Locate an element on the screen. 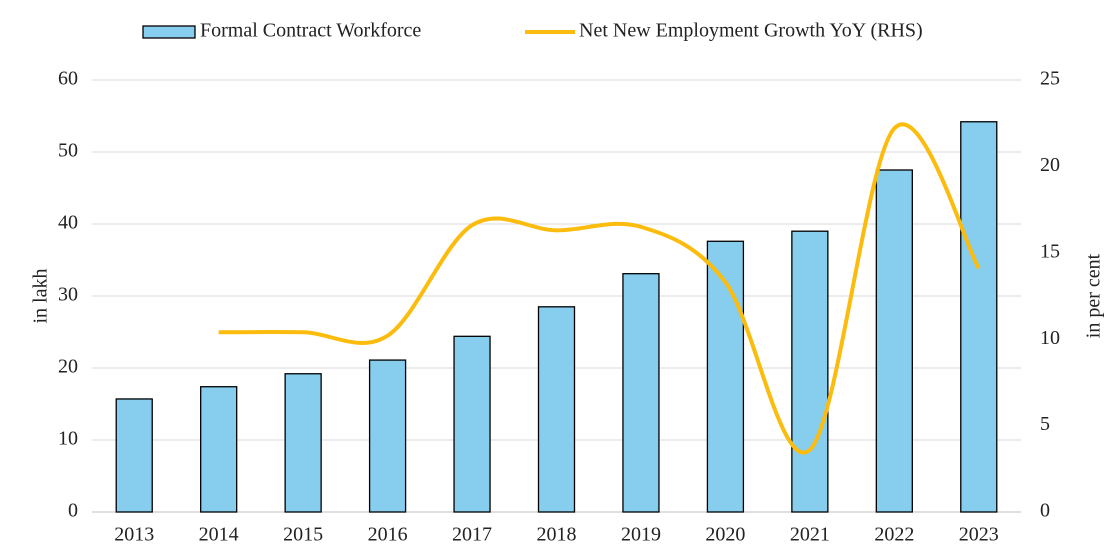 This screenshot has height=550, width=1109. x-tick-label: 2018 is located at coordinates (557, 535).